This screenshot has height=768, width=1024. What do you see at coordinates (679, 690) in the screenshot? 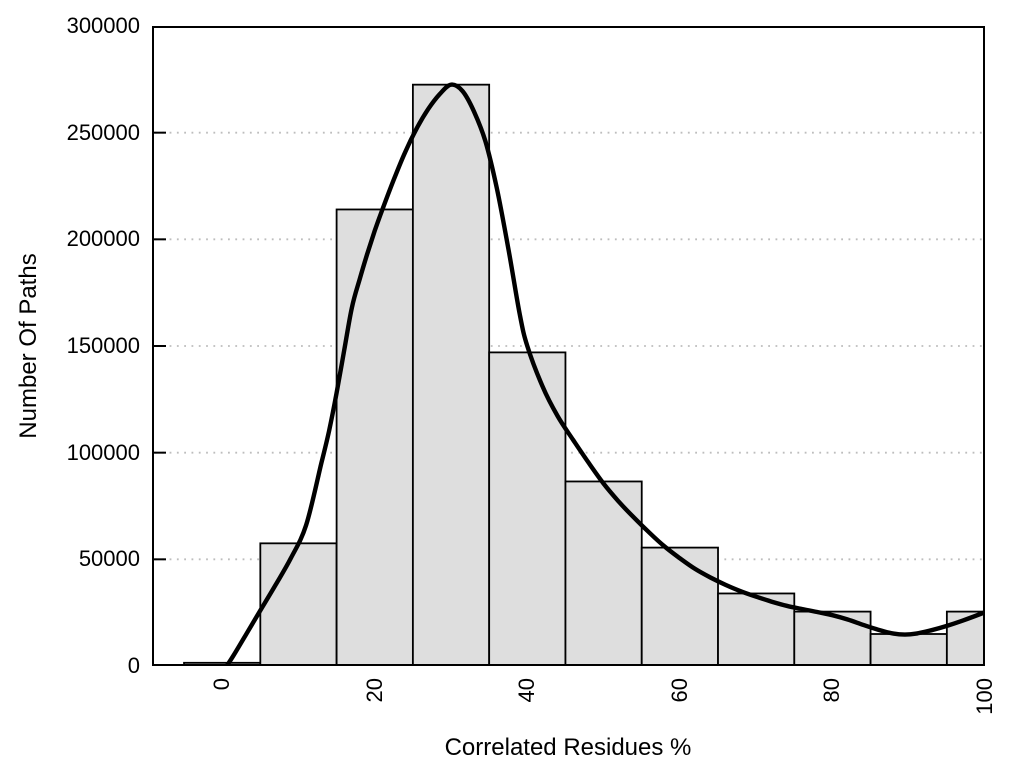
I see `x-tick-label: 60` at bounding box center [679, 690].